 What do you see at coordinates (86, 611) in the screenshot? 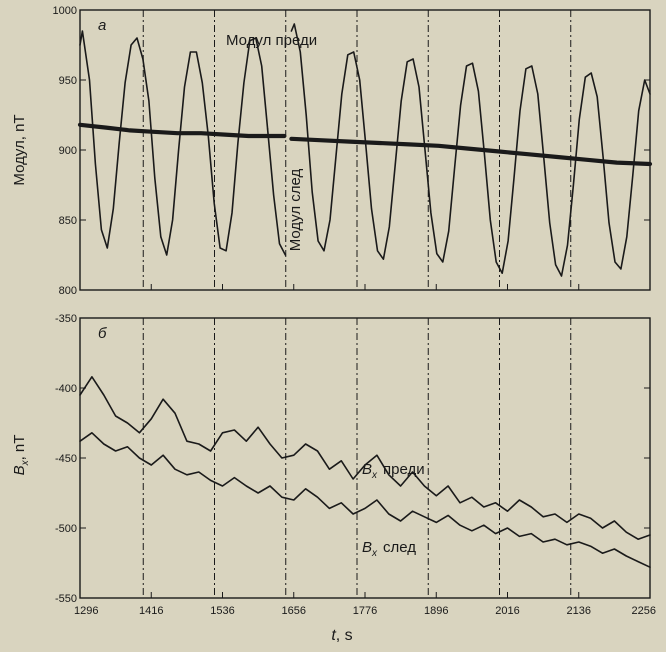
I see `x-tick-label: 1296` at bounding box center [86, 611].